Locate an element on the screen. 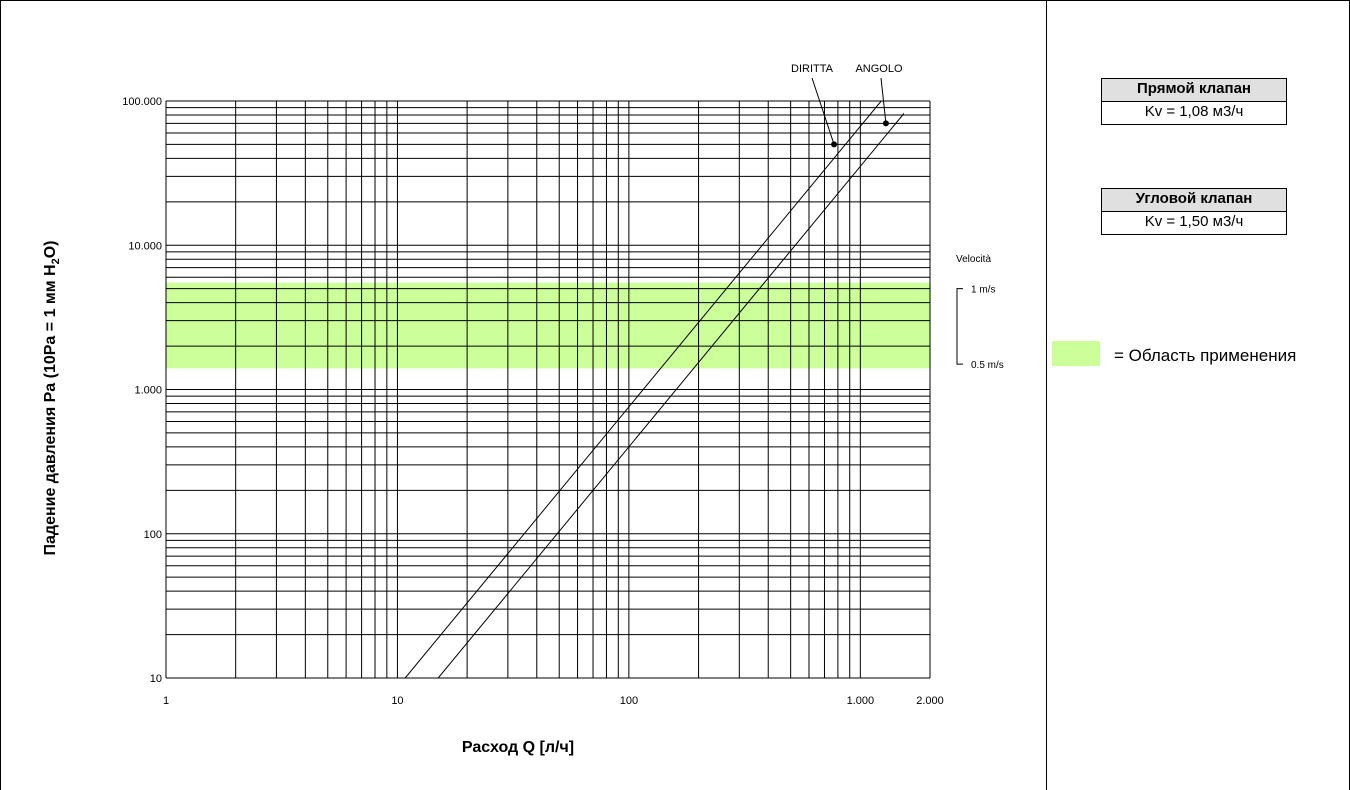  angle-valve-title: Угловой клапан is located at coordinates (1194, 200).